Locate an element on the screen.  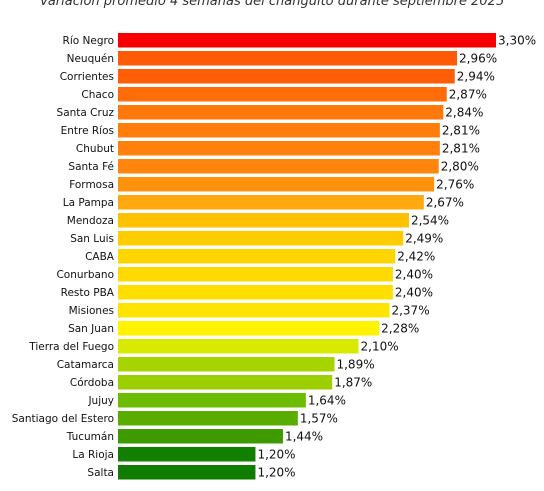
value-label: 2,94% is located at coordinates (476, 76).